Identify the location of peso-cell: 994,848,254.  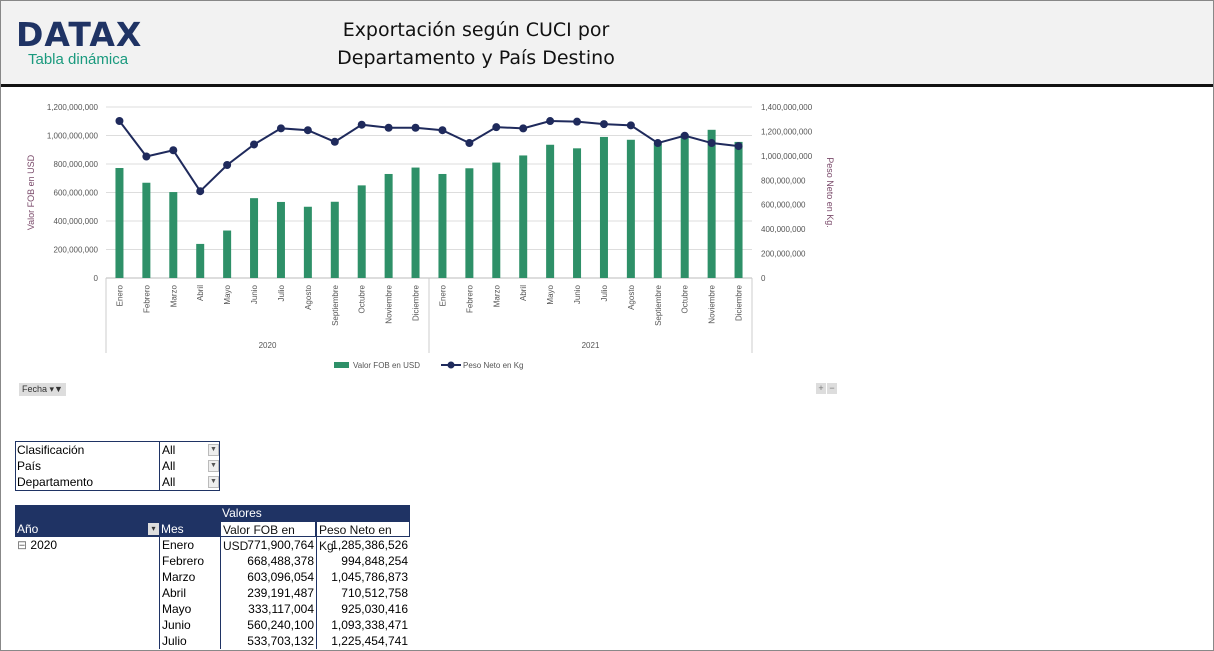
(363, 561).